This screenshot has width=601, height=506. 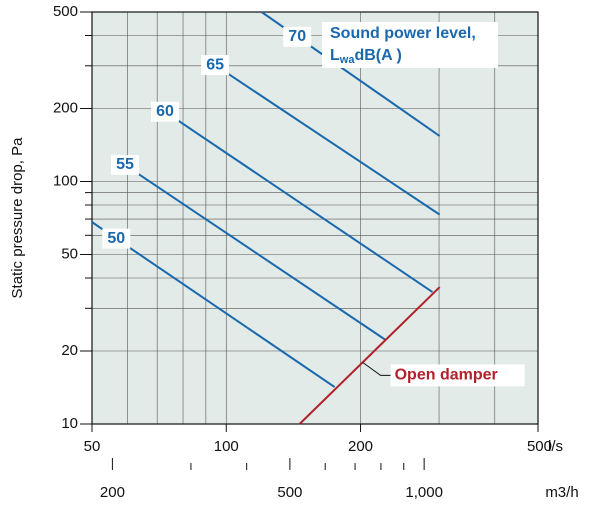 What do you see at coordinates (226, 446) in the screenshot?
I see `x-tick-label: 100` at bounding box center [226, 446].